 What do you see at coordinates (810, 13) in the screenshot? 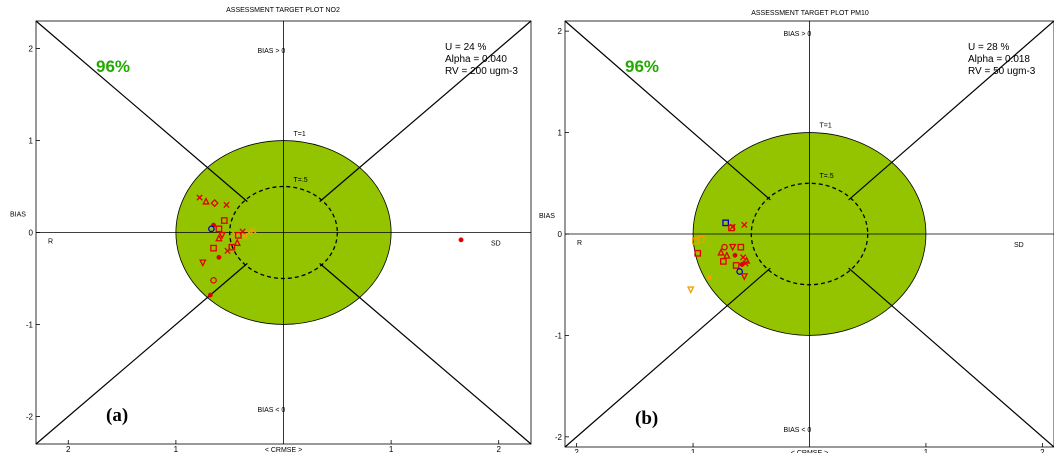
I see `chart-title: ASSESSMENT TARGET PLOT PM10` at bounding box center [810, 13].